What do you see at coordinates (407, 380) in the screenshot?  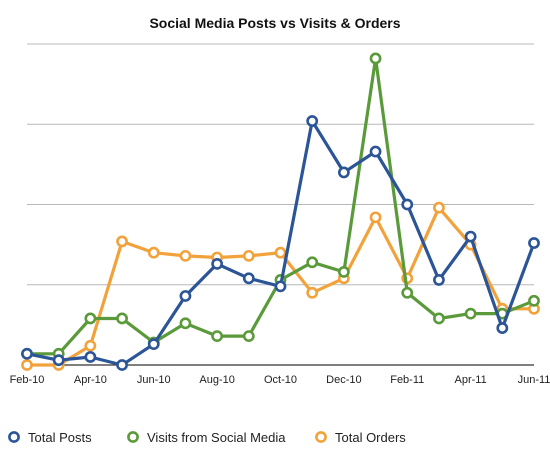 I see `x-tick-label: Feb-11` at bounding box center [407, 380].